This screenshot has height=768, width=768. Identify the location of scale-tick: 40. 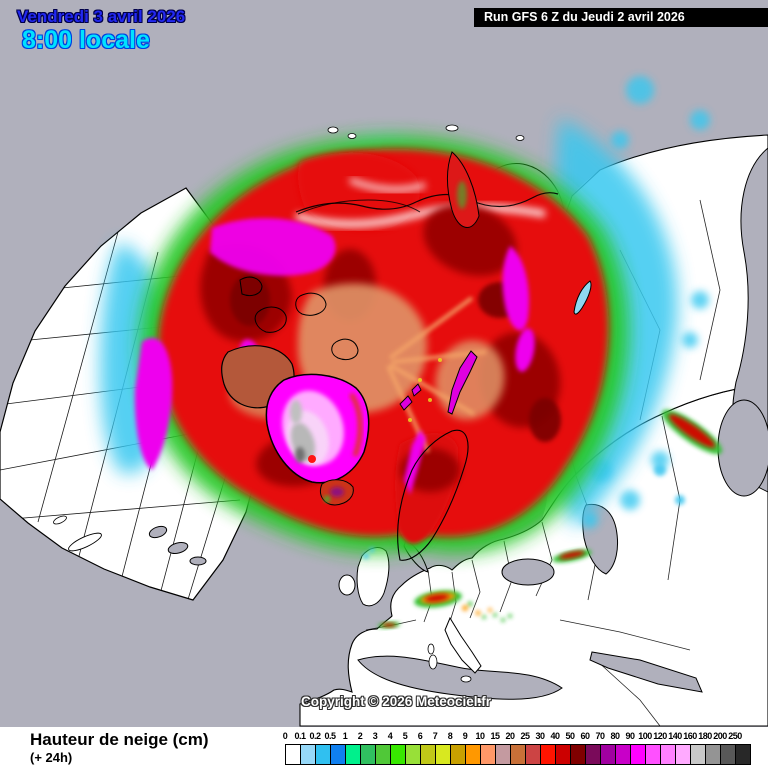
(555, 736).